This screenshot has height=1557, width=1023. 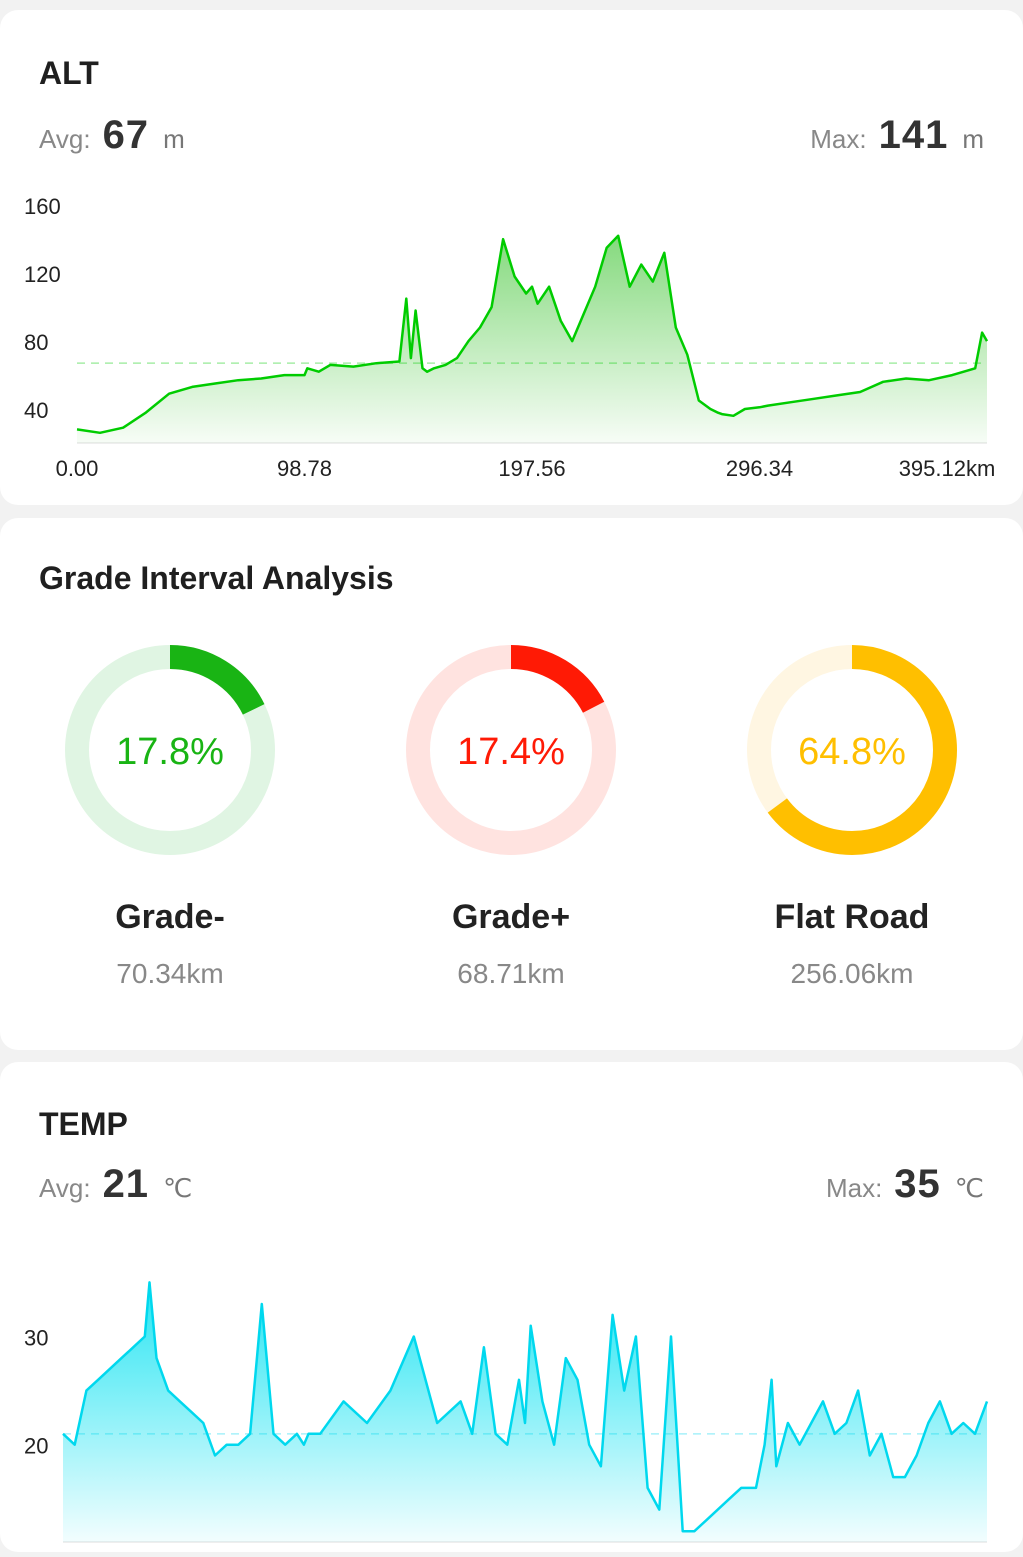 What do you see at coordinates (42, 206) in the screenshot?
I see `alt-y-tick: 160` at bounding box center [42, 206].